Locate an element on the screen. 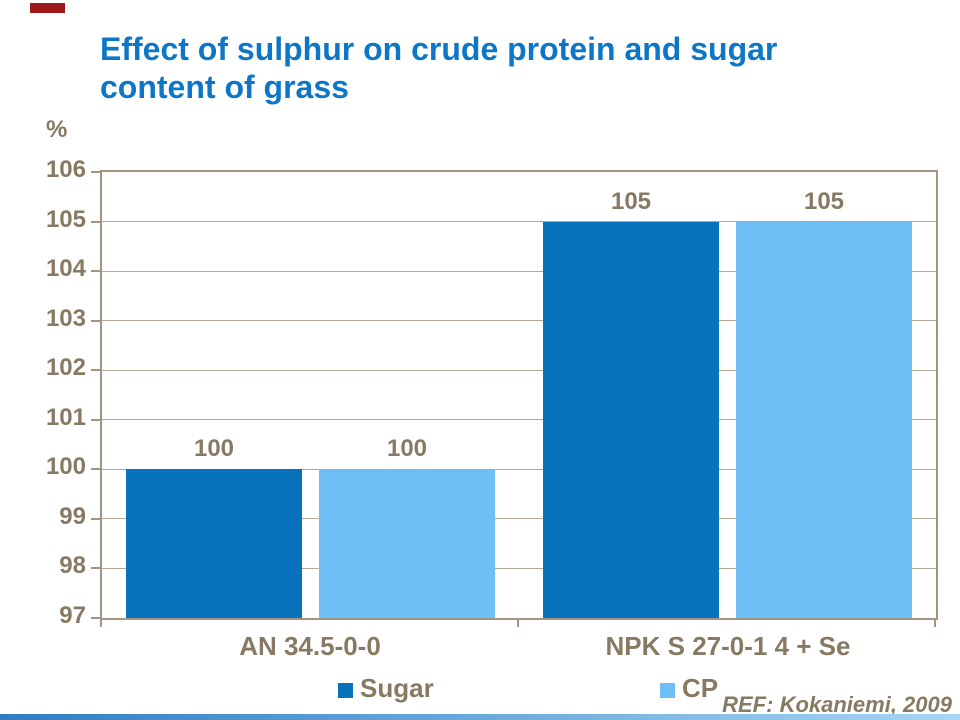 This screenshot has width=960, height=720. y-axis-tick-label: 104 is located at coordinates (65, 269).